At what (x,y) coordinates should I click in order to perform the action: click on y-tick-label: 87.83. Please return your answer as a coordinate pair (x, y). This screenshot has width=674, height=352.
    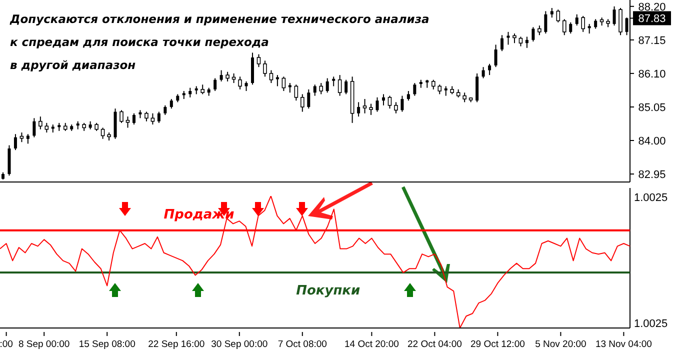
    Looking at the image, I should click on (652, 19).